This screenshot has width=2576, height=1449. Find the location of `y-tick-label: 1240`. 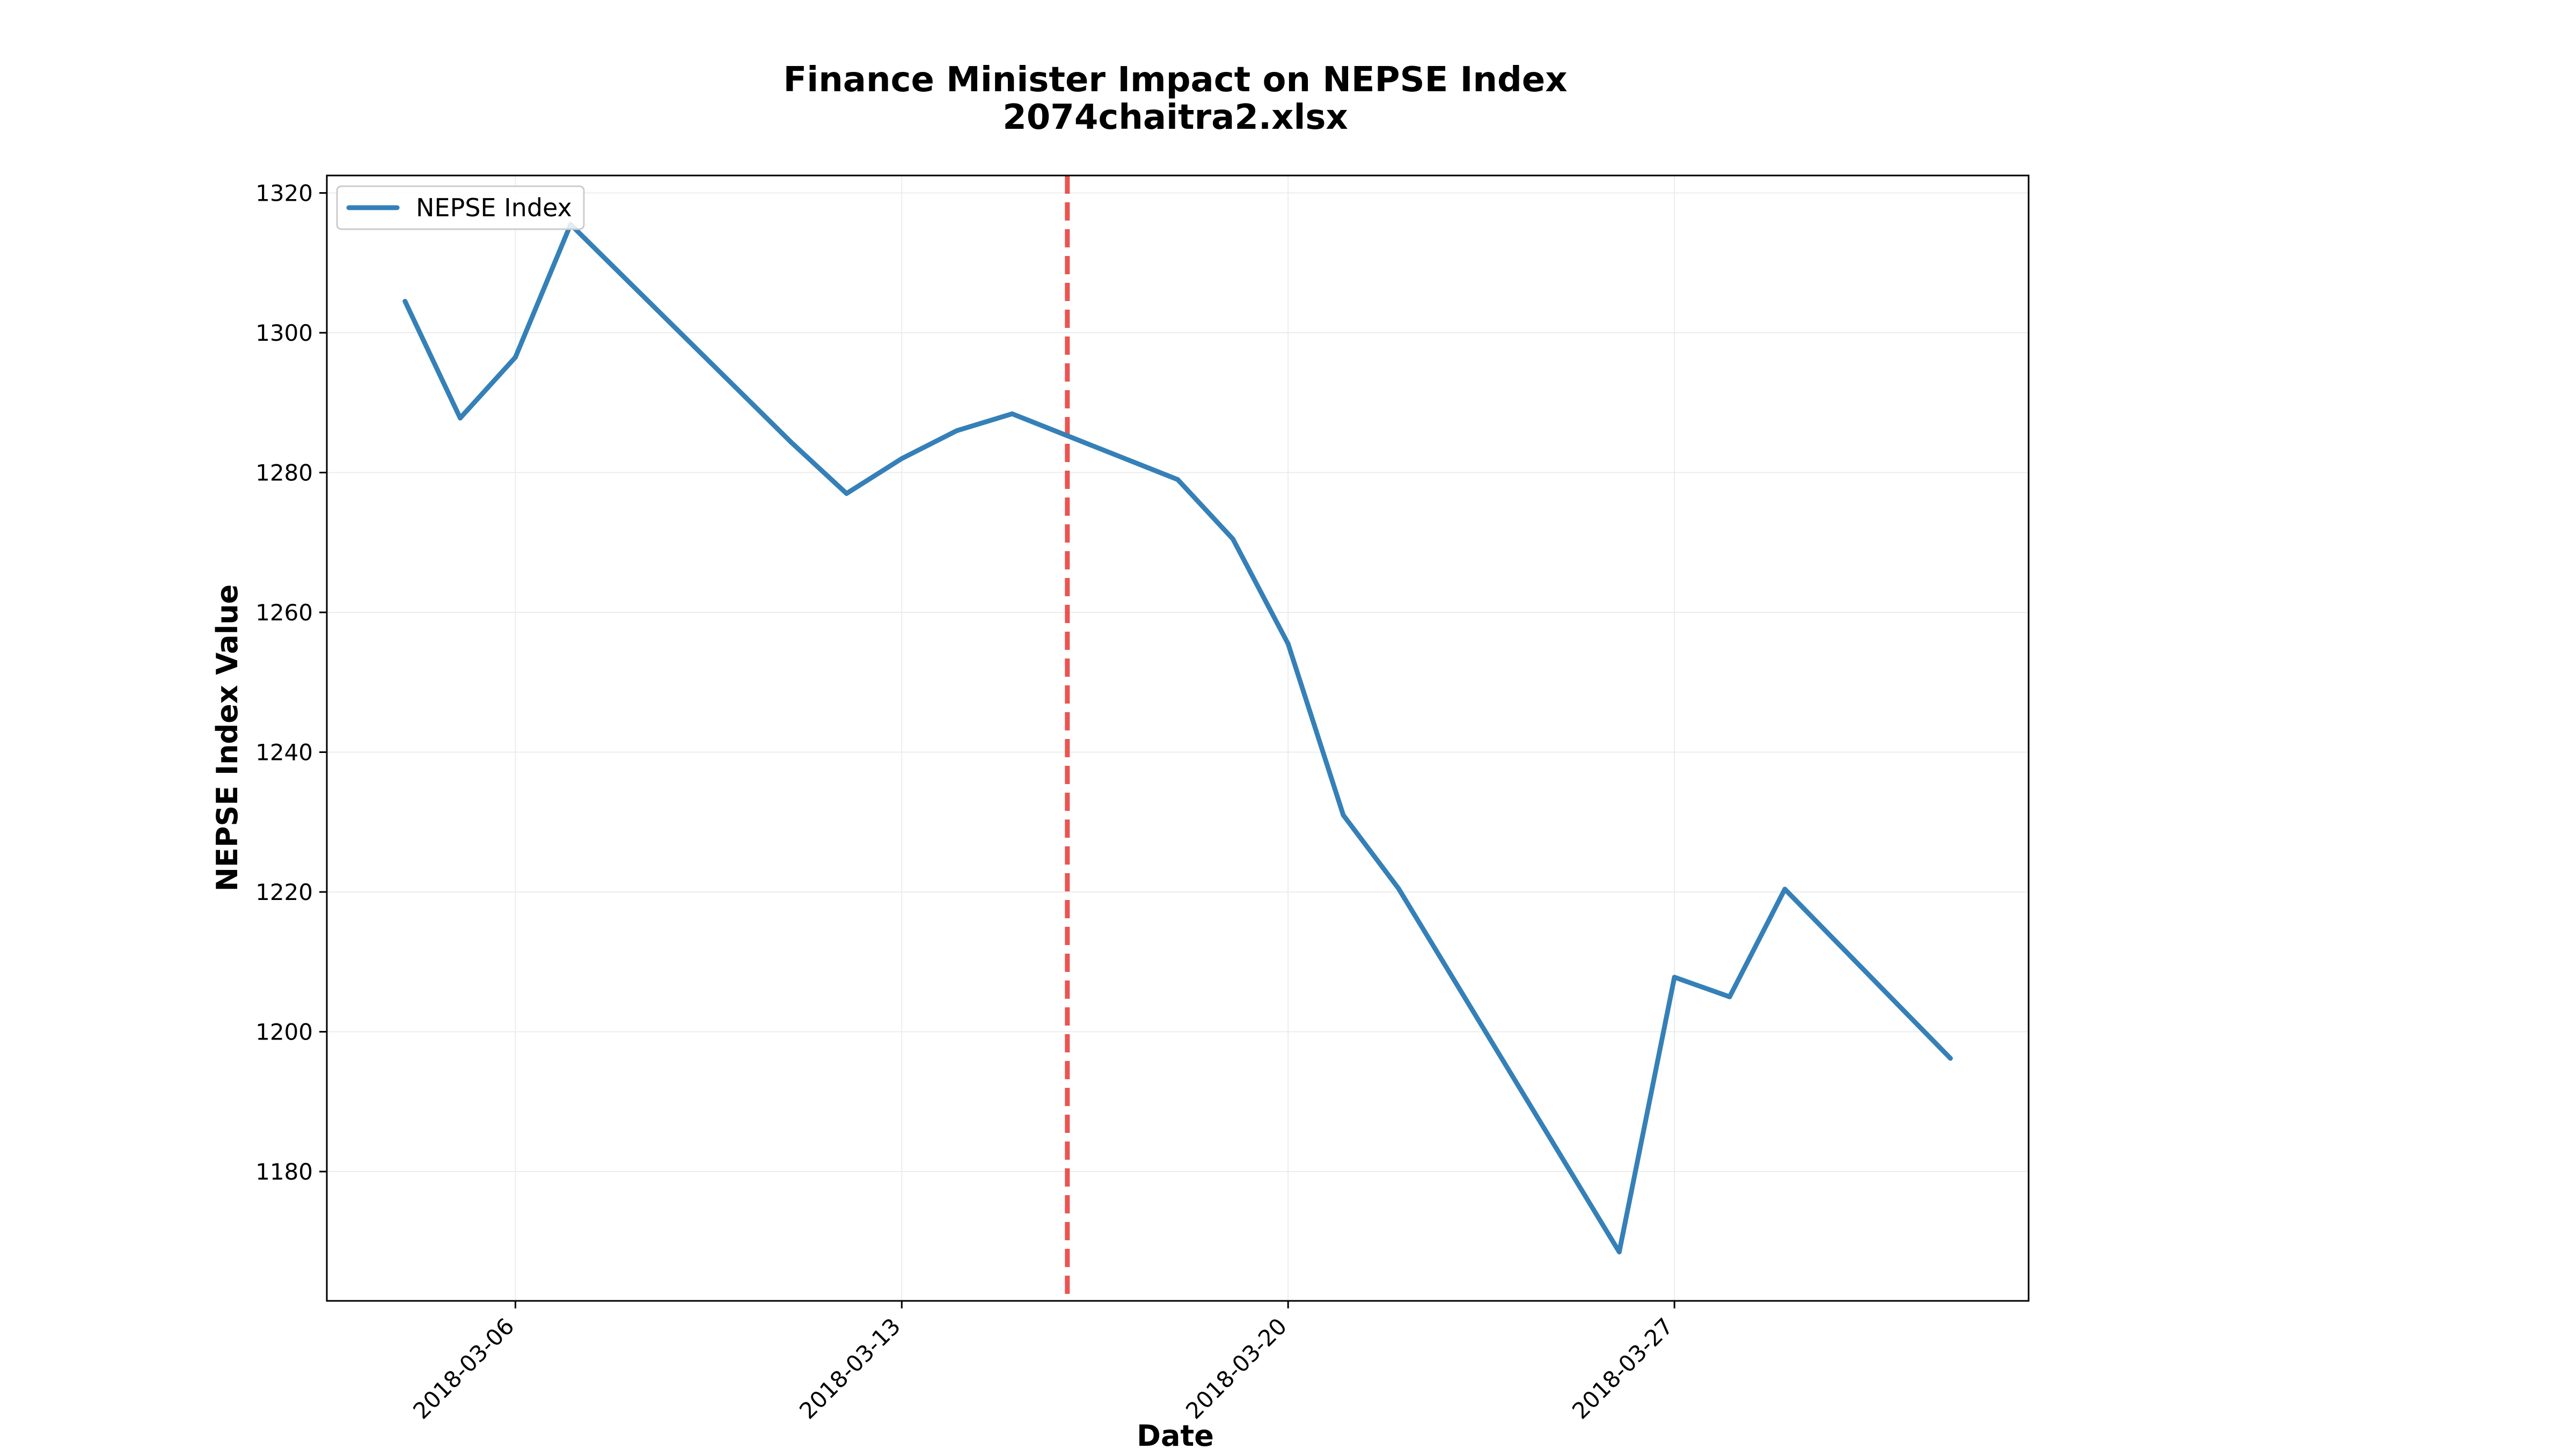

y-tick-label: 1240 is located at coordinates (284, 753).